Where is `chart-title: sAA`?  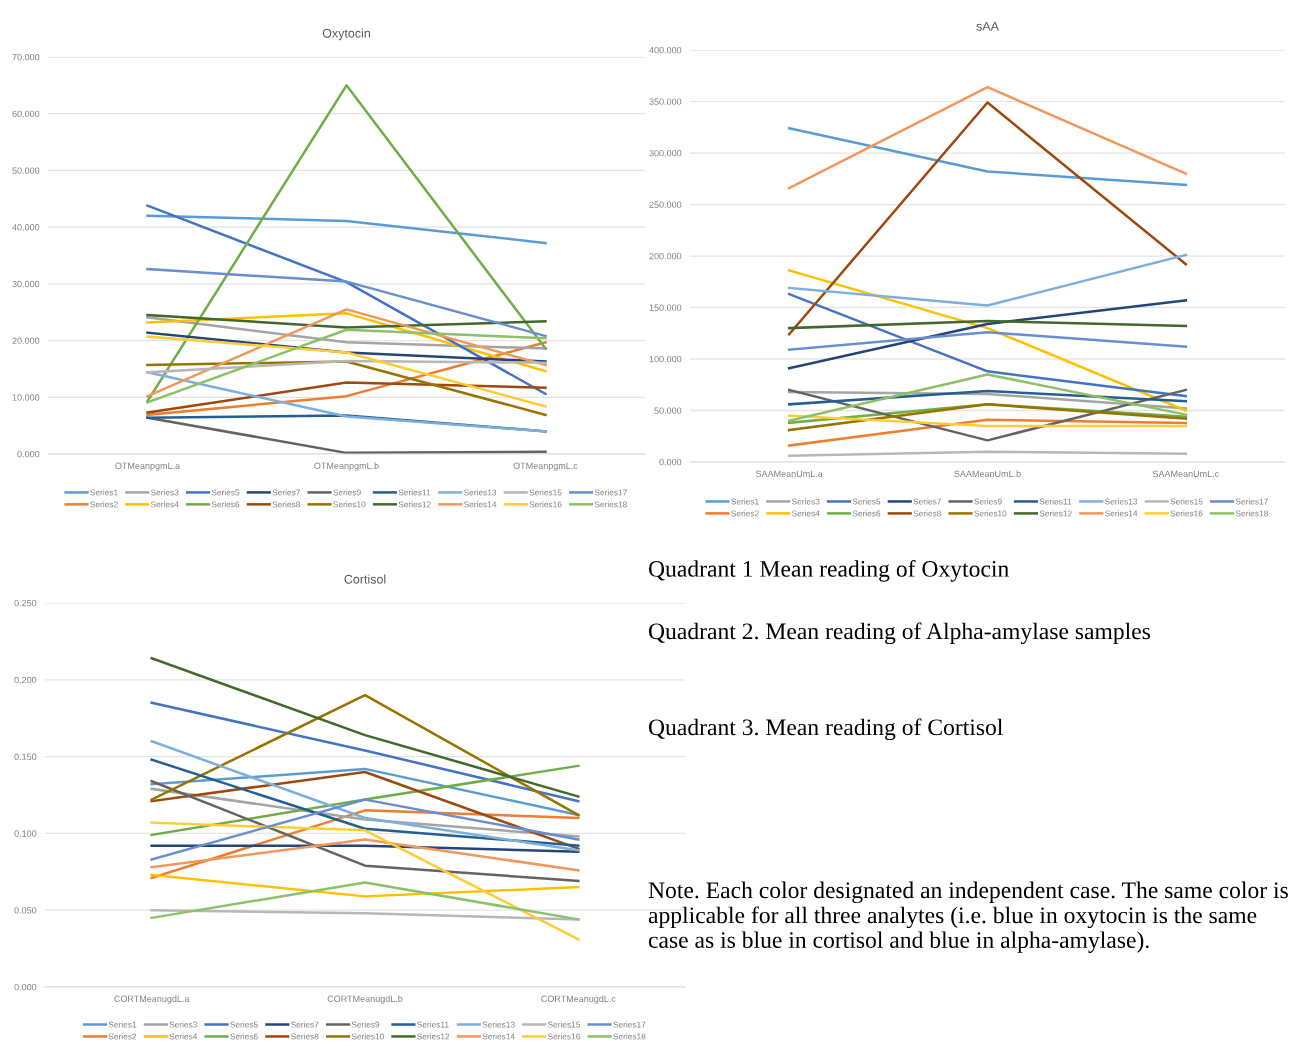
chart-title: sAA is located at coordinates (987, 26).